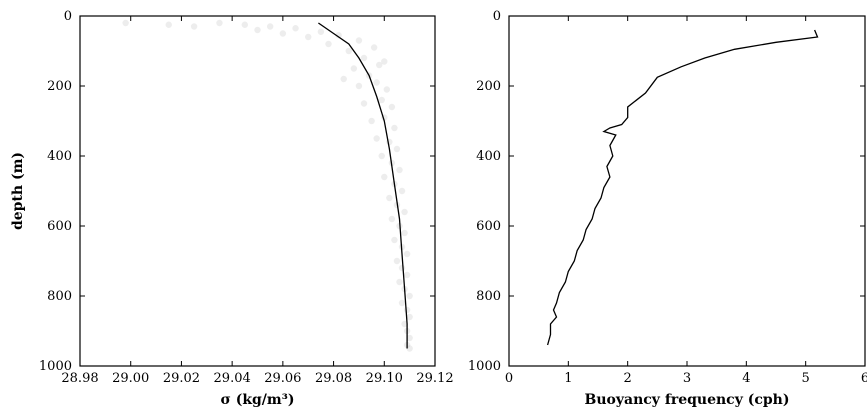 This screenshot has width=867, height=413. I want to click on x-tick-label: 1, so click(568, 378).